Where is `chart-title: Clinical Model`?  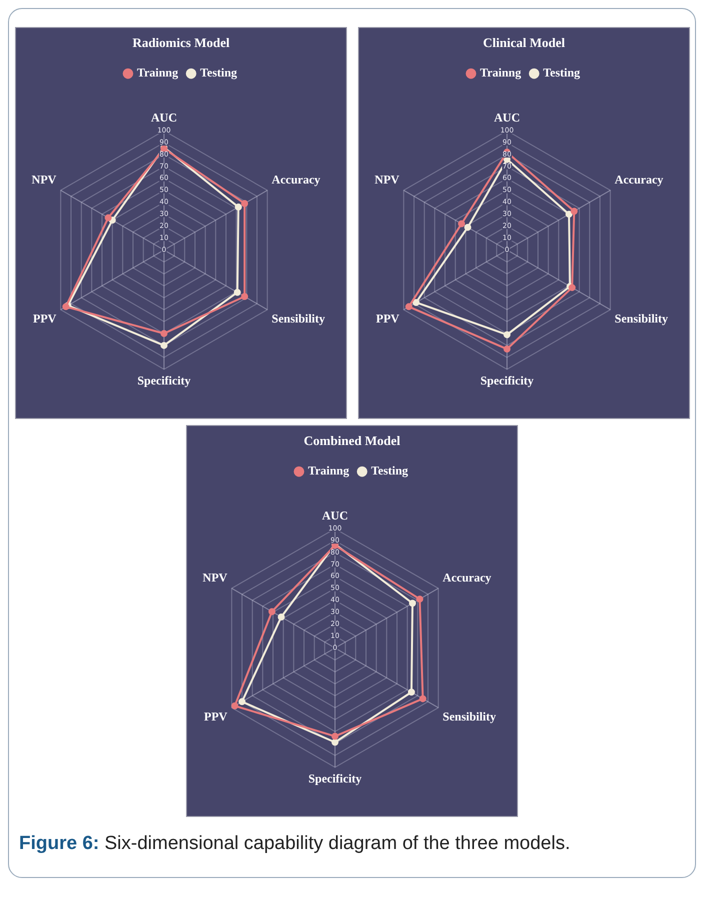
chart-title: Clinical Model is located at coordinates (523, 42).